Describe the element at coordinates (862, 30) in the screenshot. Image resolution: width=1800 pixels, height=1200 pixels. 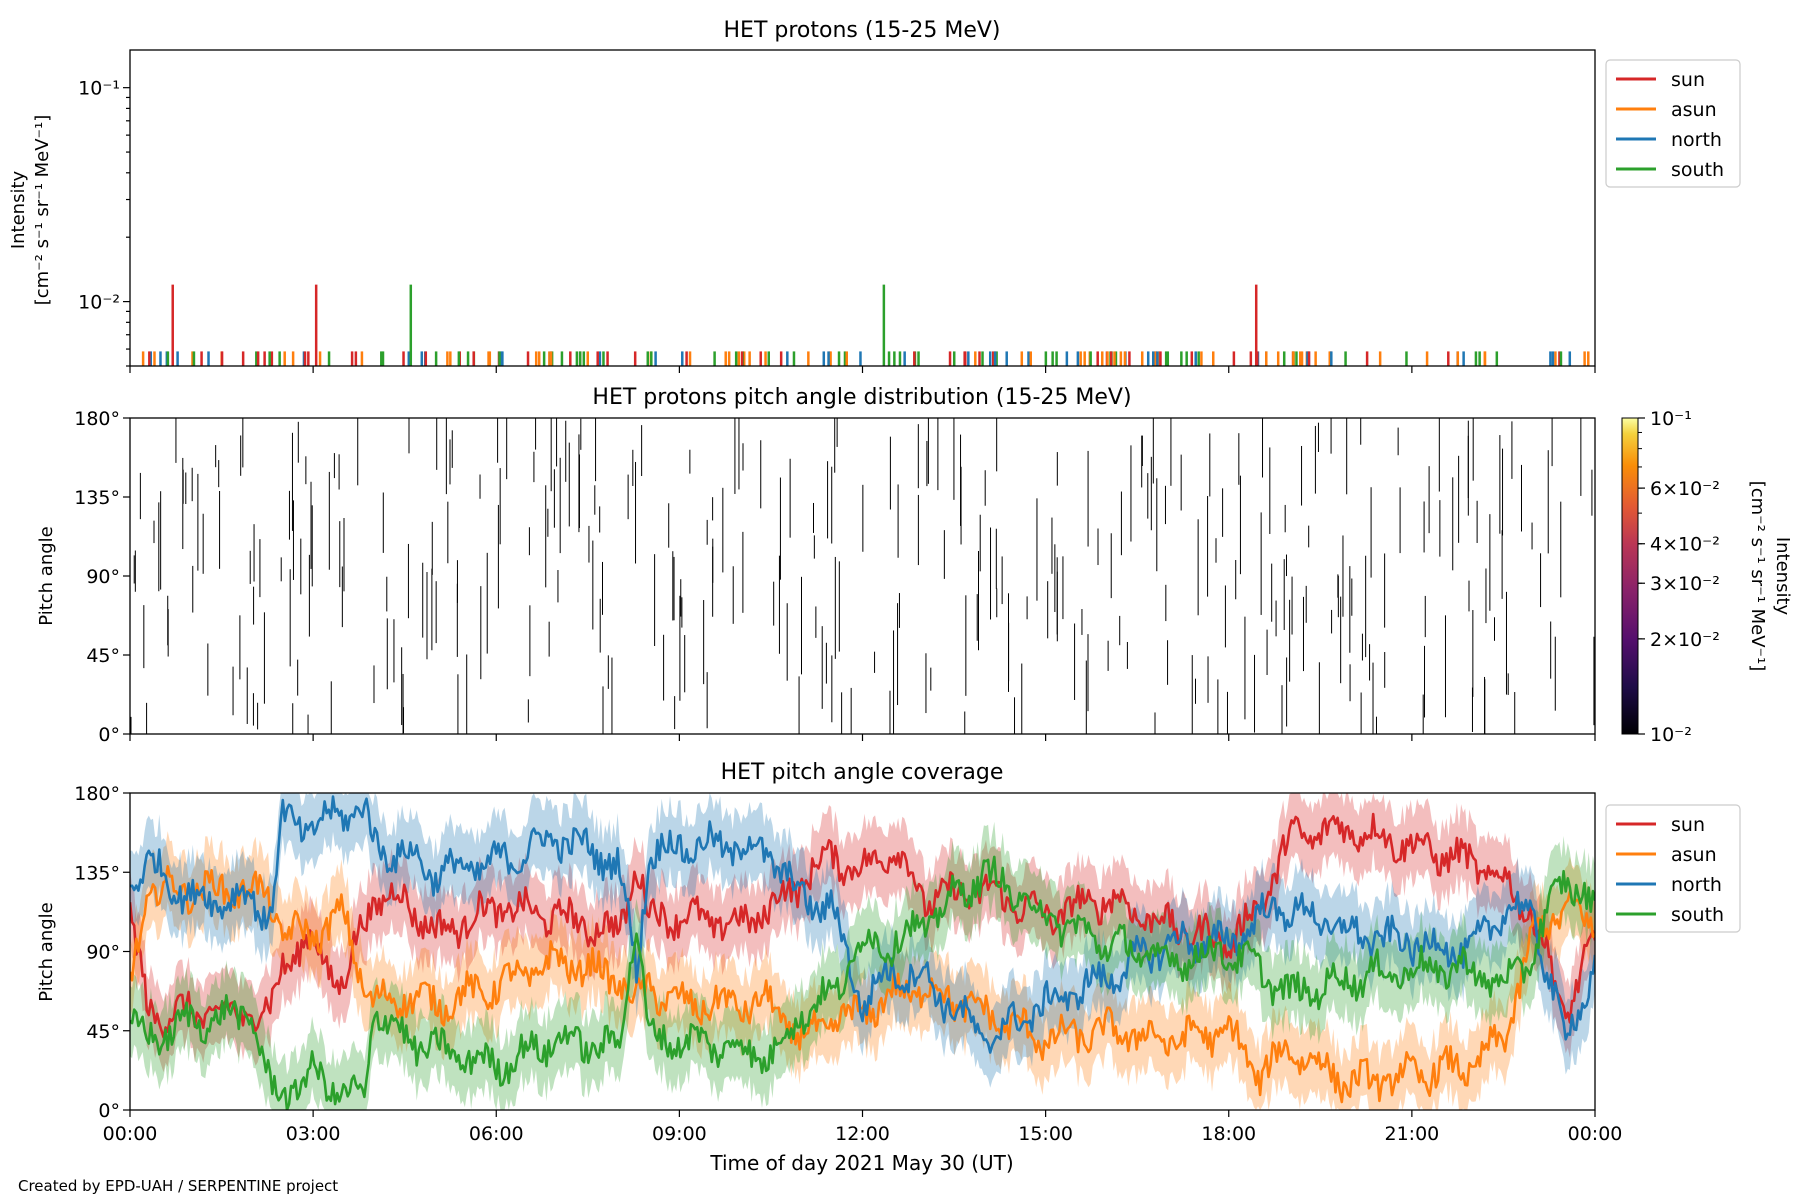
I see `panel1-title: HET protons (15-25 MeV)` at that location.